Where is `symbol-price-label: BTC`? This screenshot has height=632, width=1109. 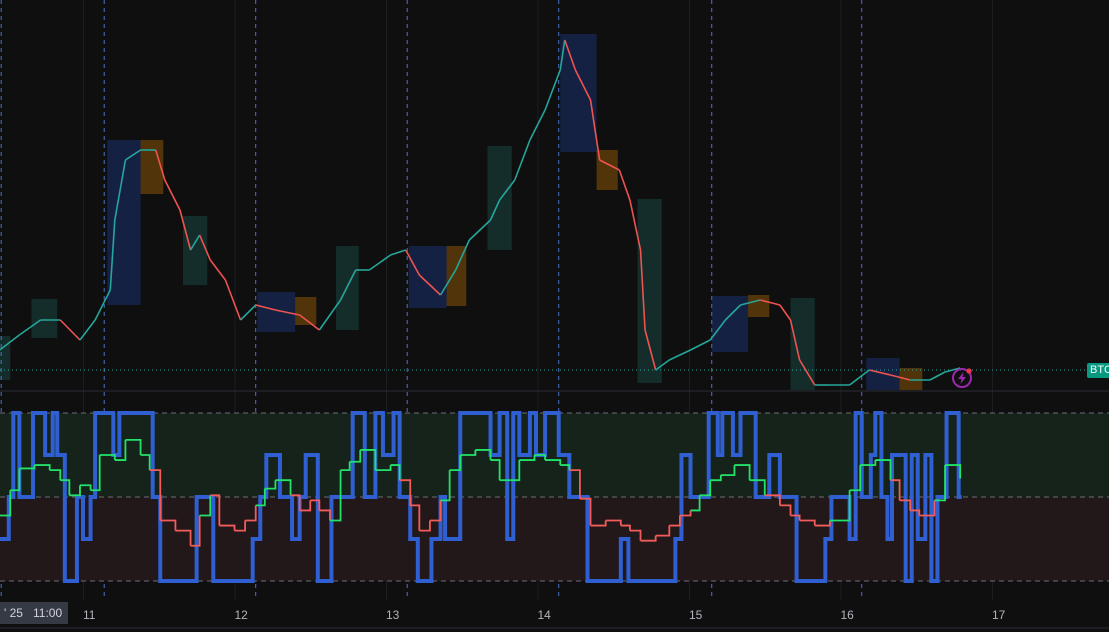
symbol-price-label: BTC is located at coordinates (1098, 370).